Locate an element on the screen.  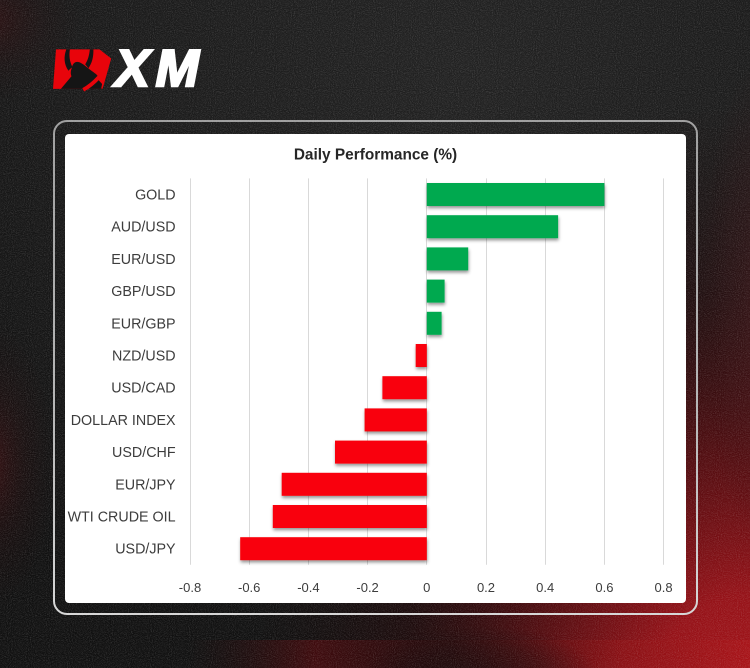
svg-text: -0.8 is located at coordinates (190, 587).